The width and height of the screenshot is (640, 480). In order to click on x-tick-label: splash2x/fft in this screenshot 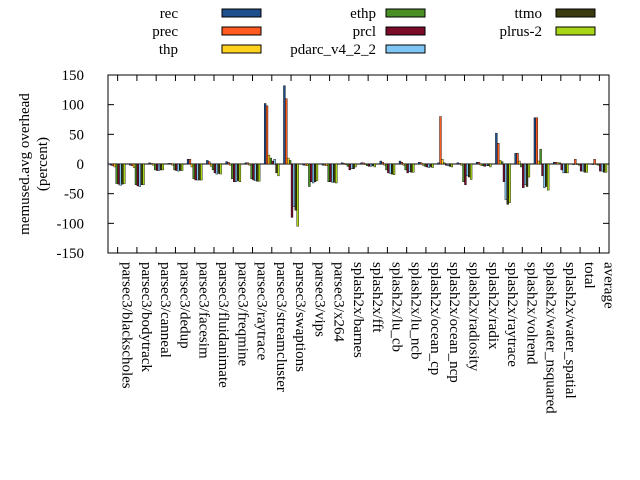, I will do `click(377, 297)`.